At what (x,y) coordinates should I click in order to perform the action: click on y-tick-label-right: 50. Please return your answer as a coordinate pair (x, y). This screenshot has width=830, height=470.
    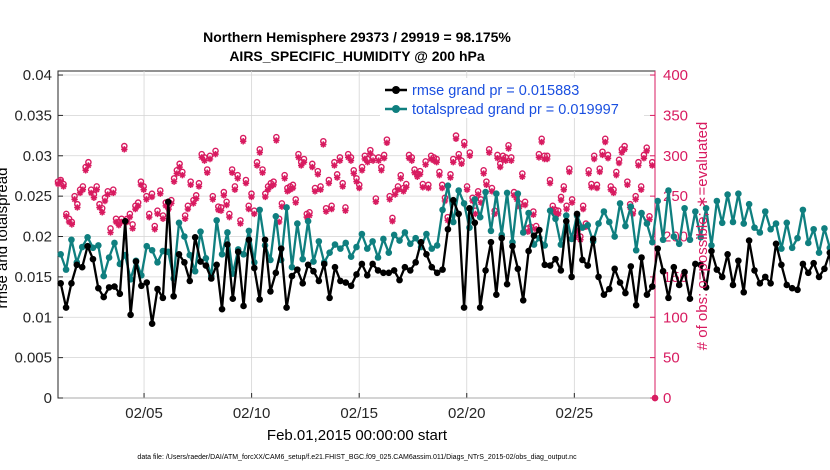
    Looking at the image, I should click on (671, 358).